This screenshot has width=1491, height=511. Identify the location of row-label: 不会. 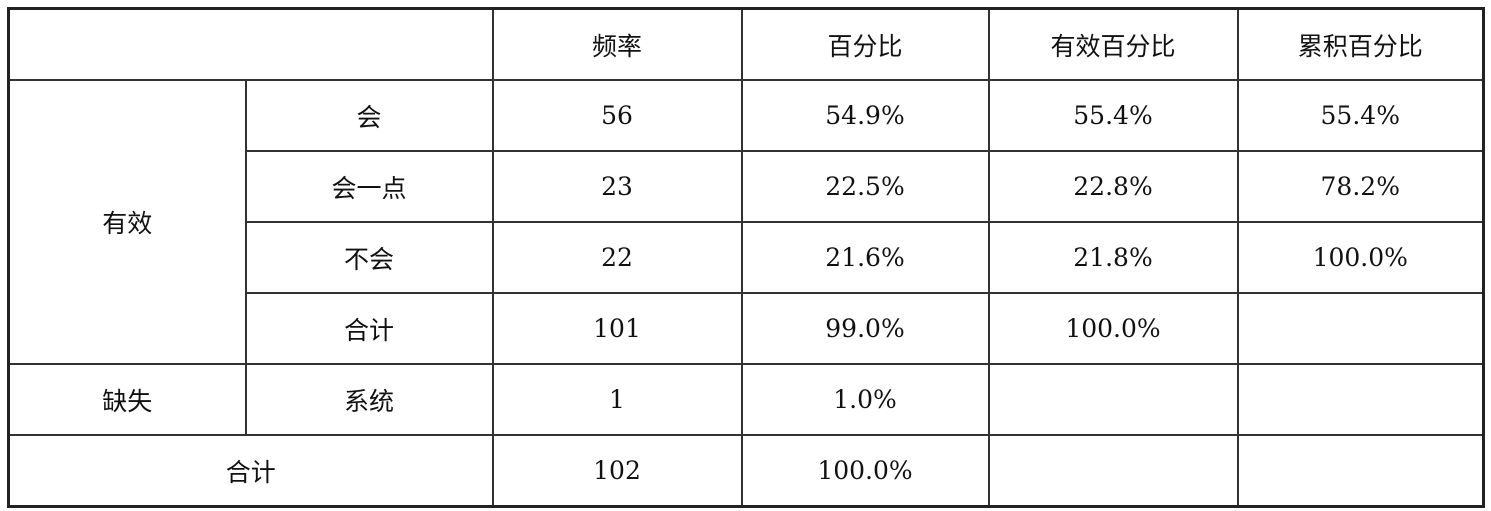
(369, 257).